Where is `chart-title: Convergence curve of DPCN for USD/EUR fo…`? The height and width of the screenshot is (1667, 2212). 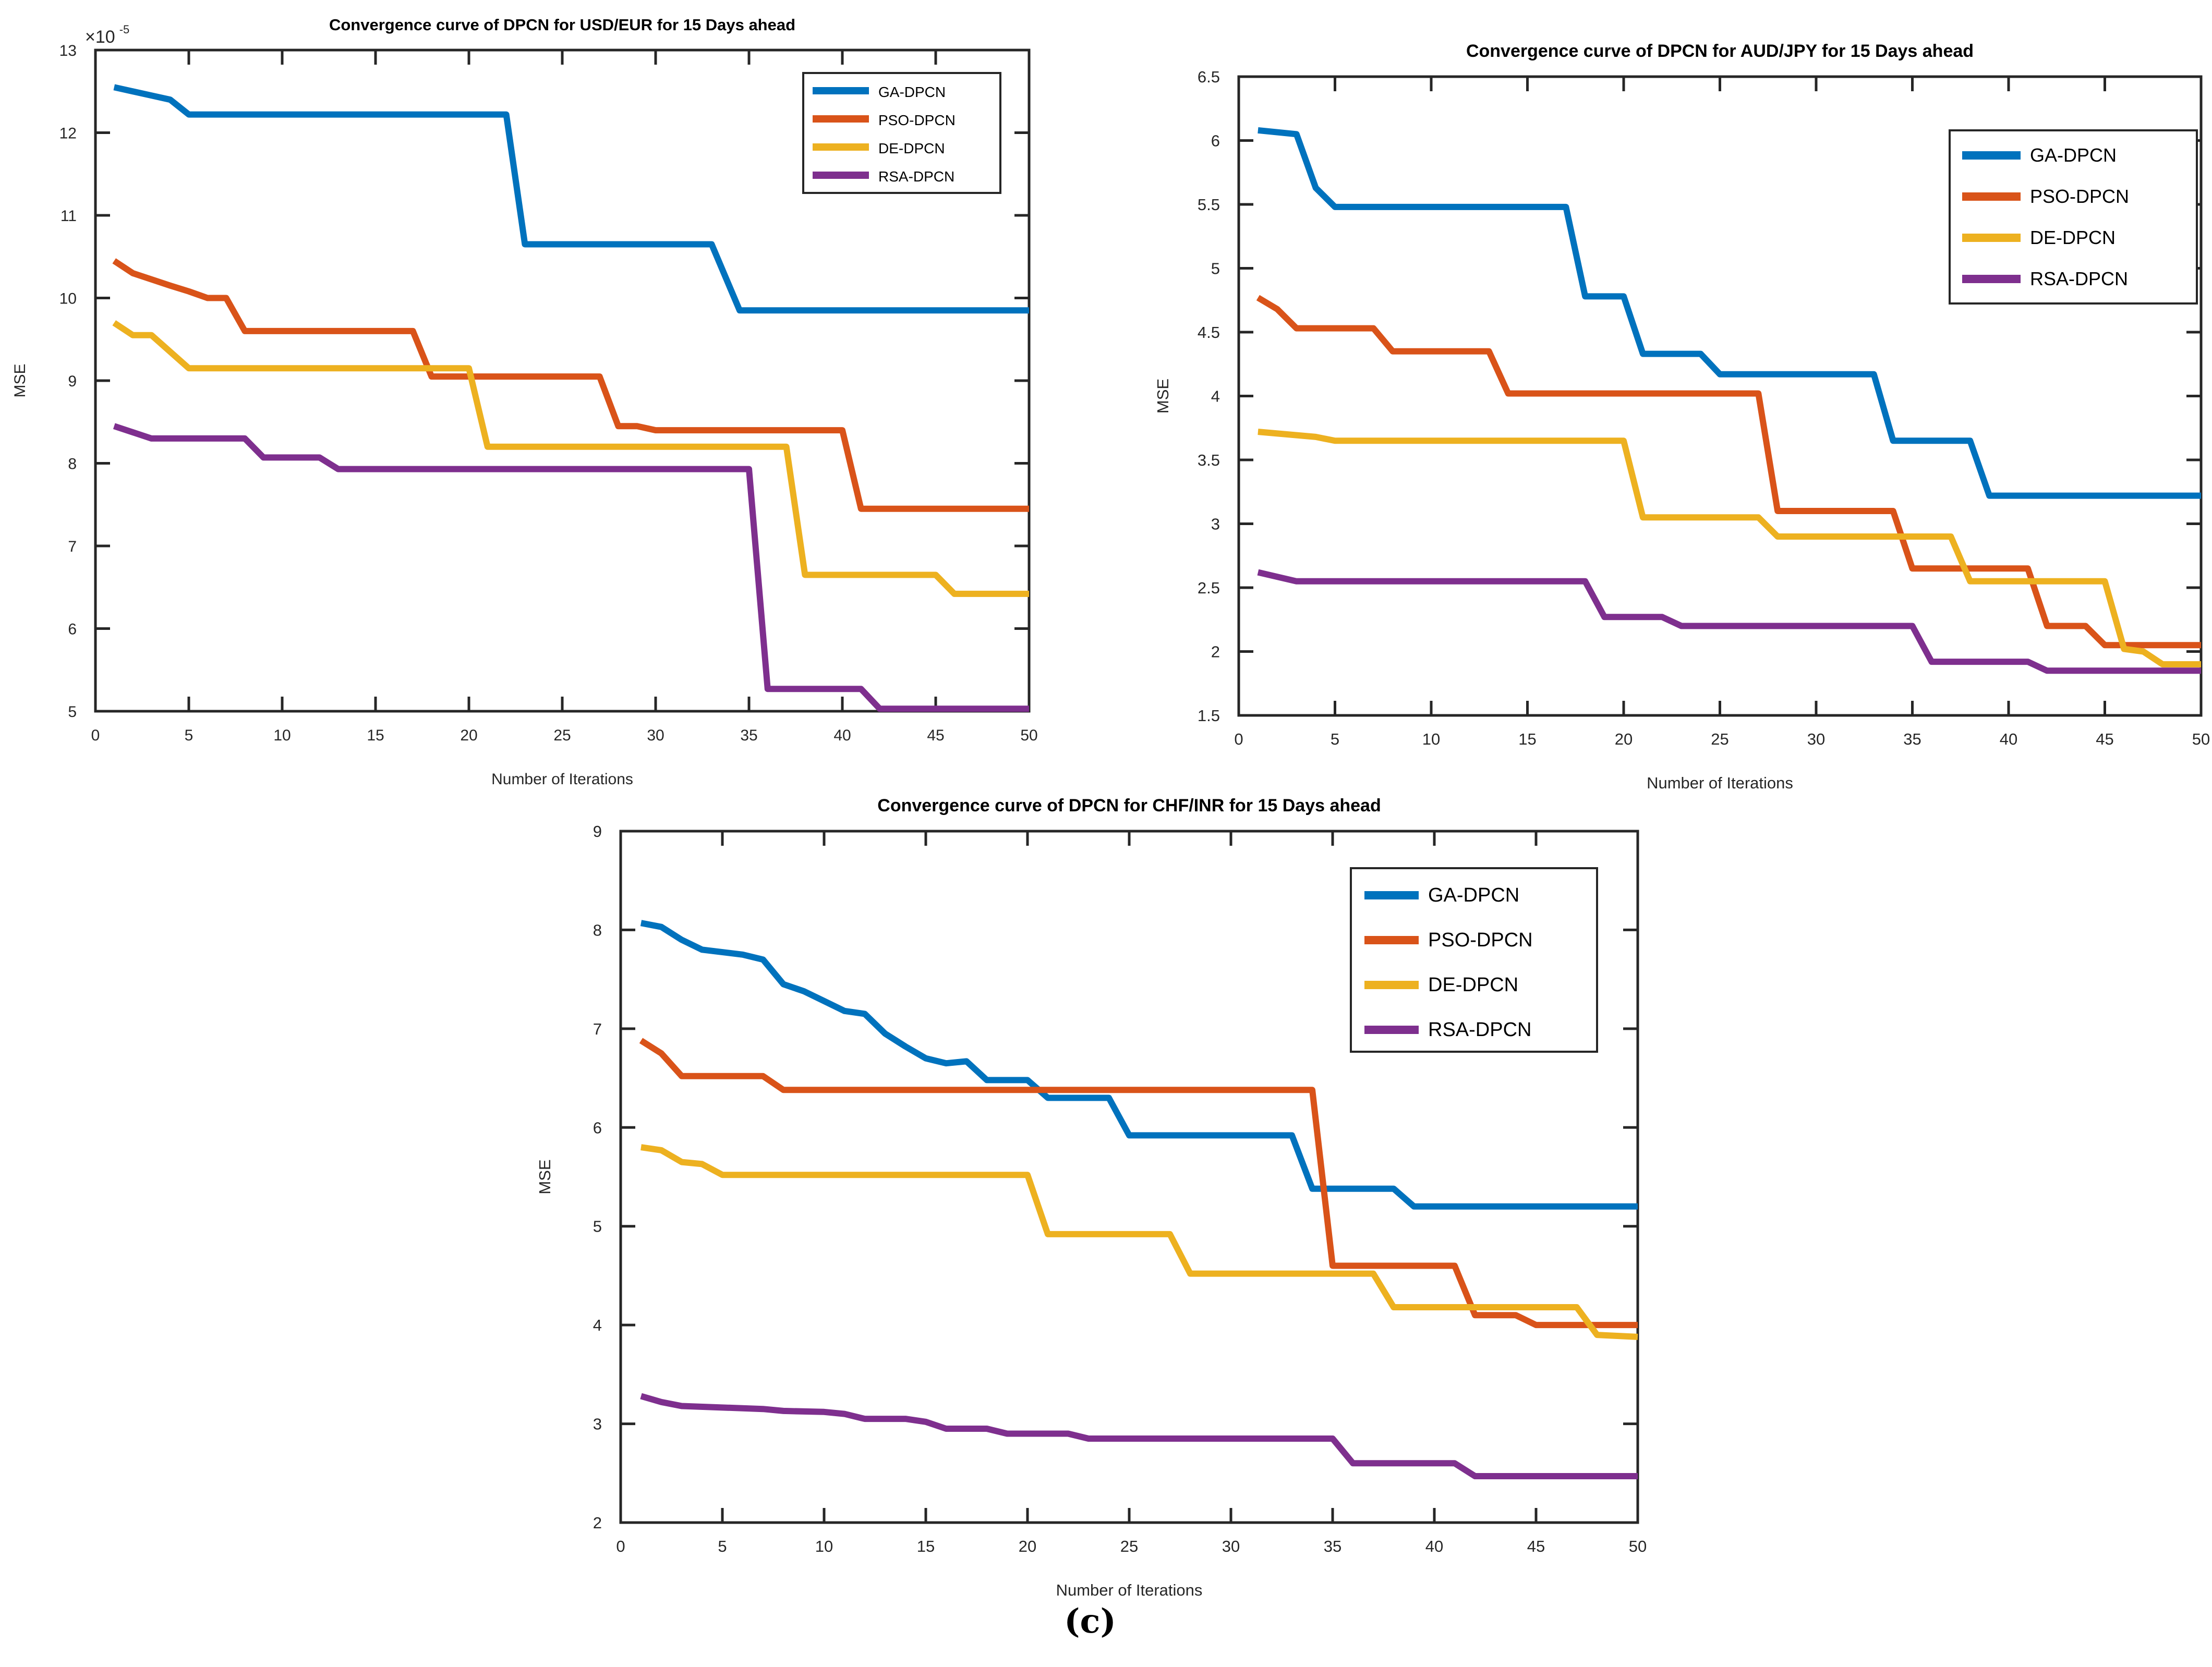
chart-title: Convergence curve of DPCN for USD/EUR fo… is located at coordinates (562, 25).